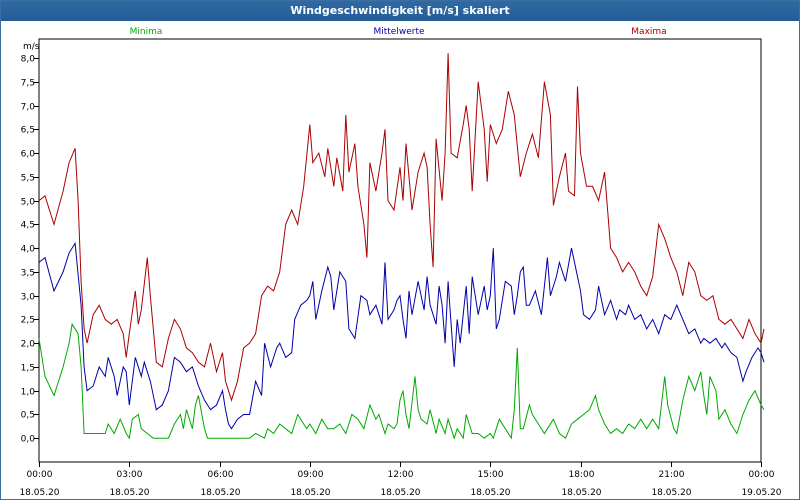 This screenshot has width=800, height=500. I want to click on y-tick-label: 0,5, so click(28, 416).